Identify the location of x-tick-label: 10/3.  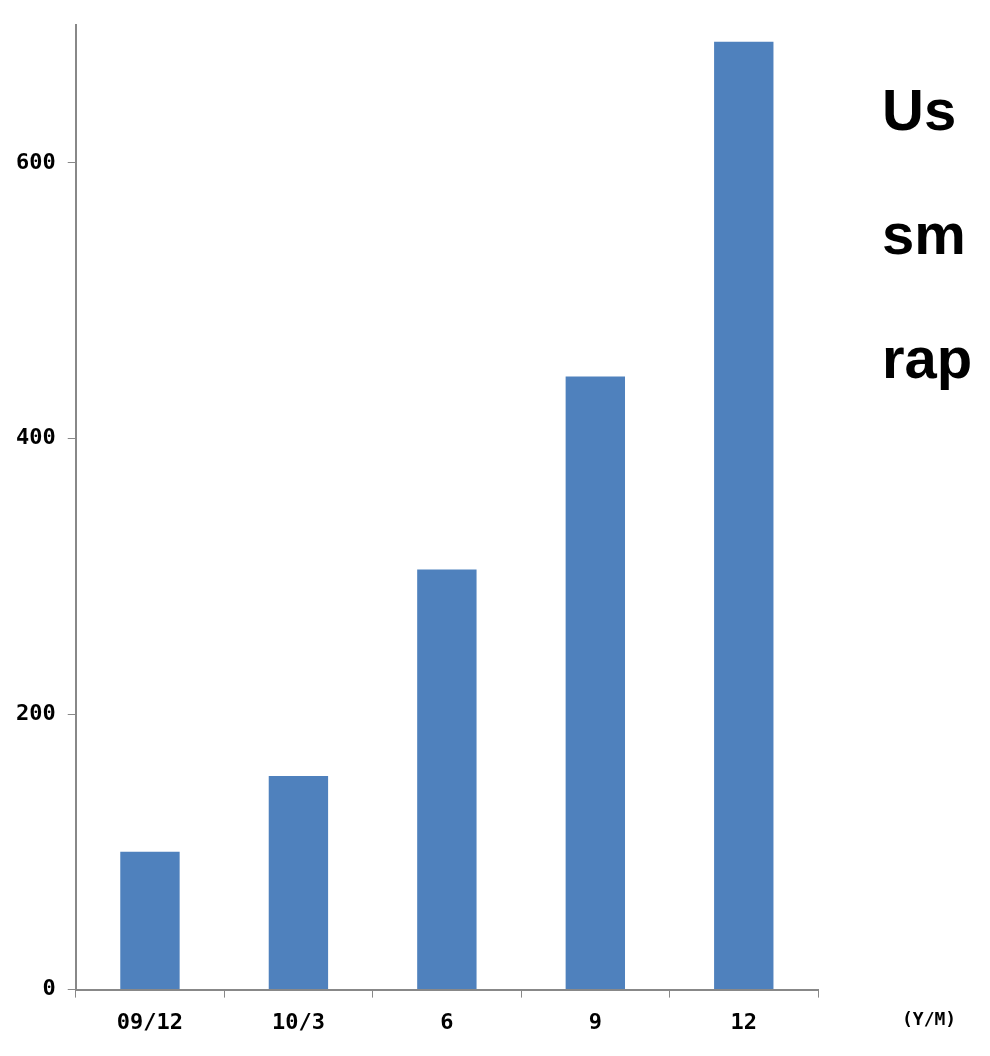
(298, 1021).